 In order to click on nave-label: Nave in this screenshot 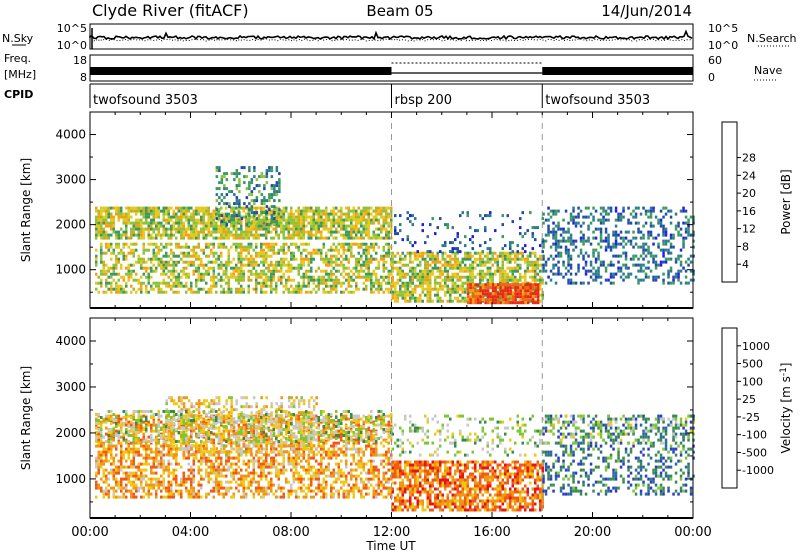, I will do `click(768, 70)`.